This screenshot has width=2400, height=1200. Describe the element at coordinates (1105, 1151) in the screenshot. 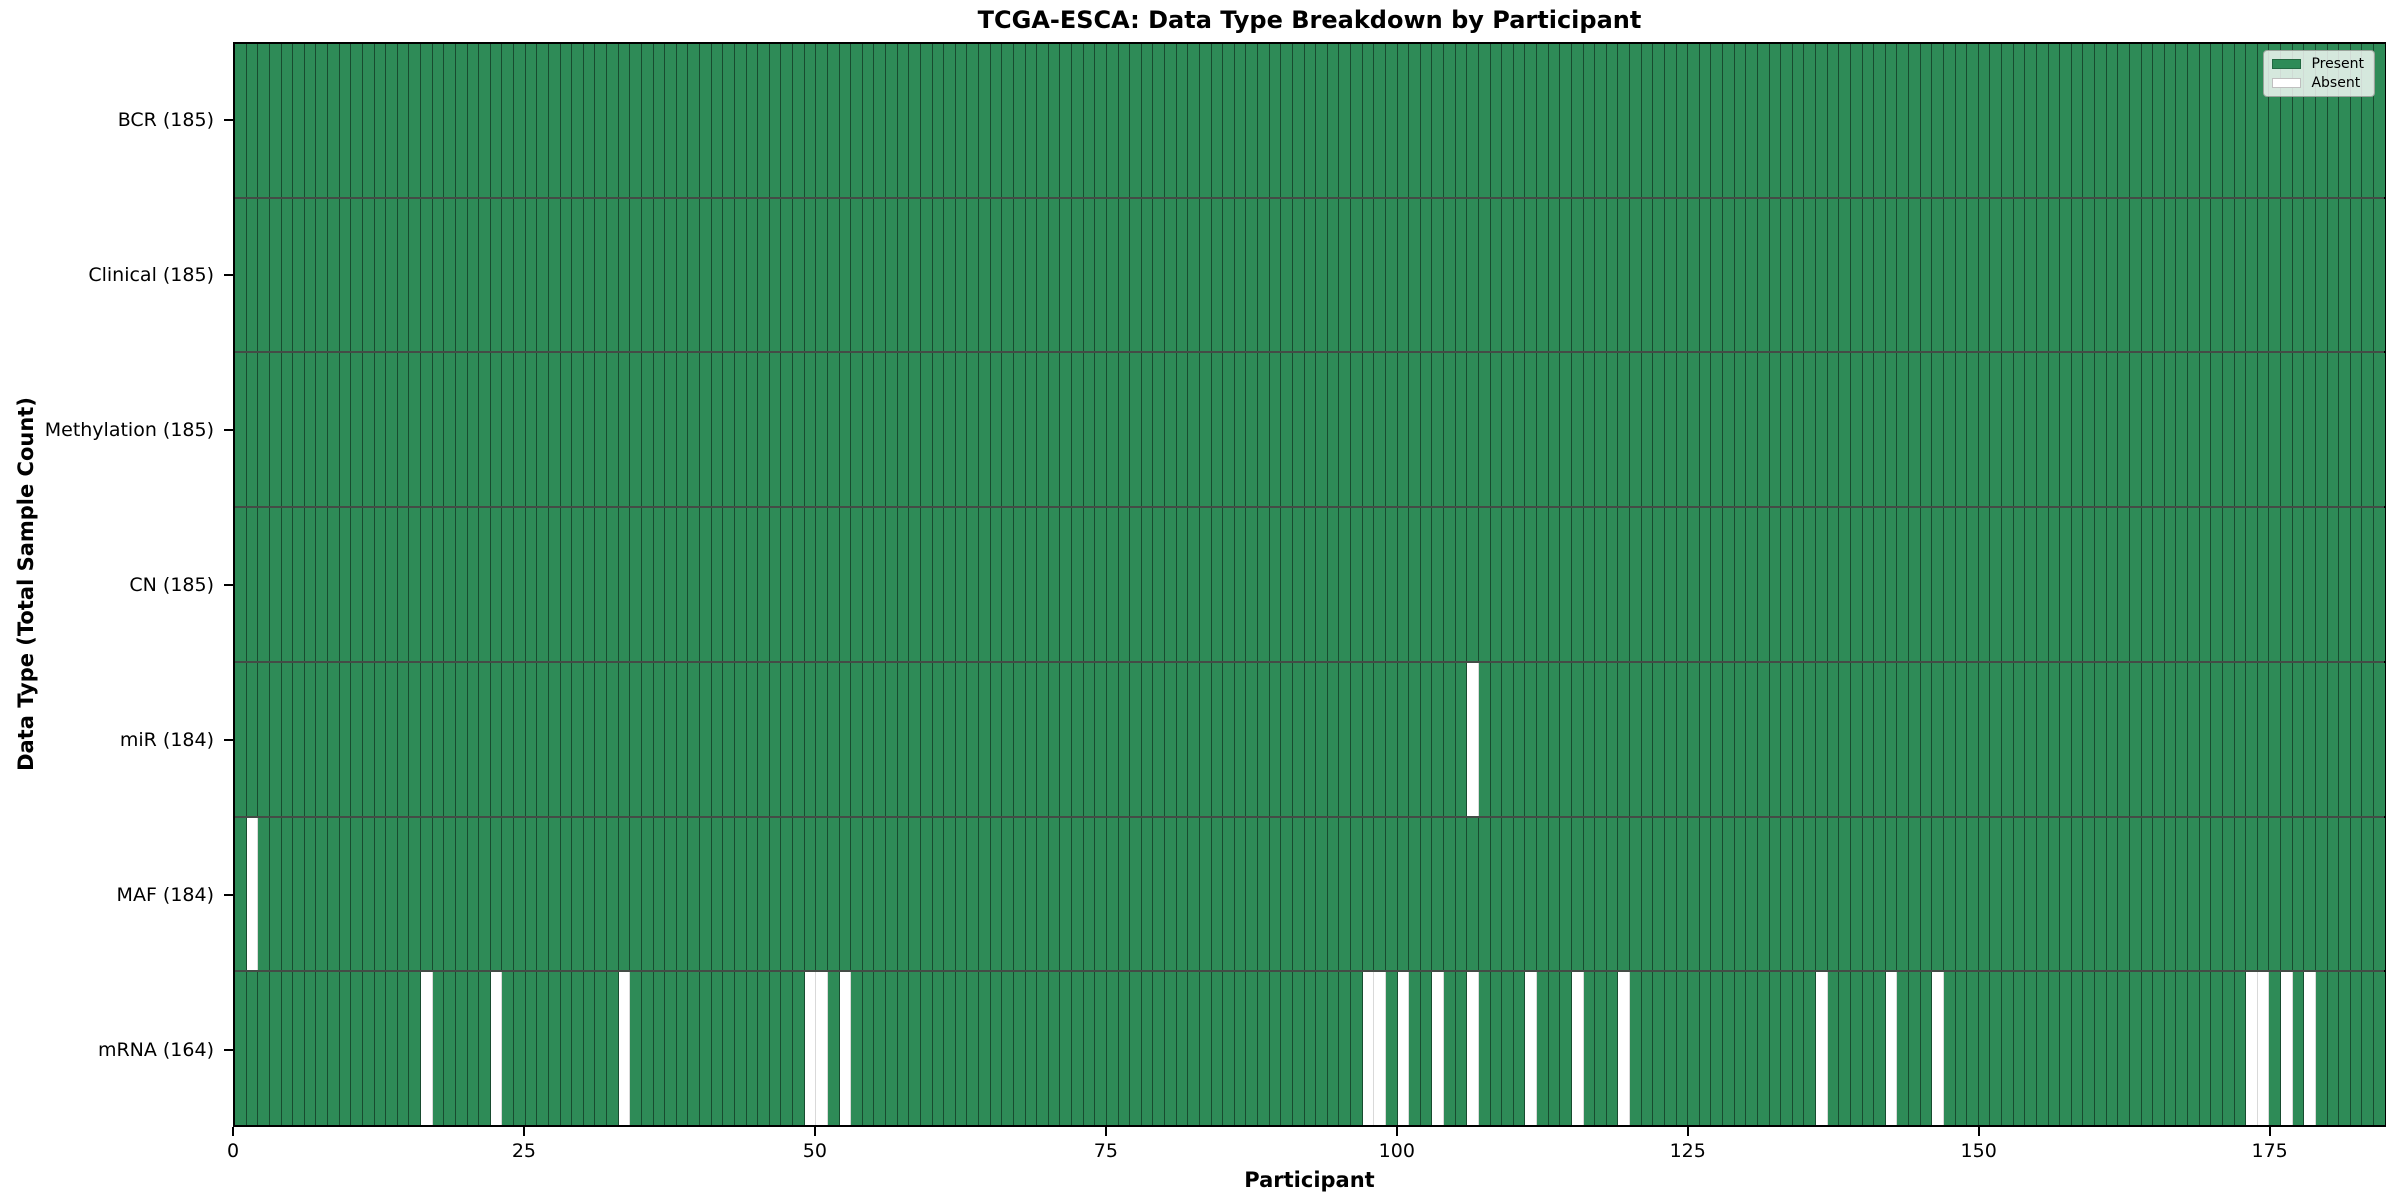

I see `x-tick-label: 75` at that location.